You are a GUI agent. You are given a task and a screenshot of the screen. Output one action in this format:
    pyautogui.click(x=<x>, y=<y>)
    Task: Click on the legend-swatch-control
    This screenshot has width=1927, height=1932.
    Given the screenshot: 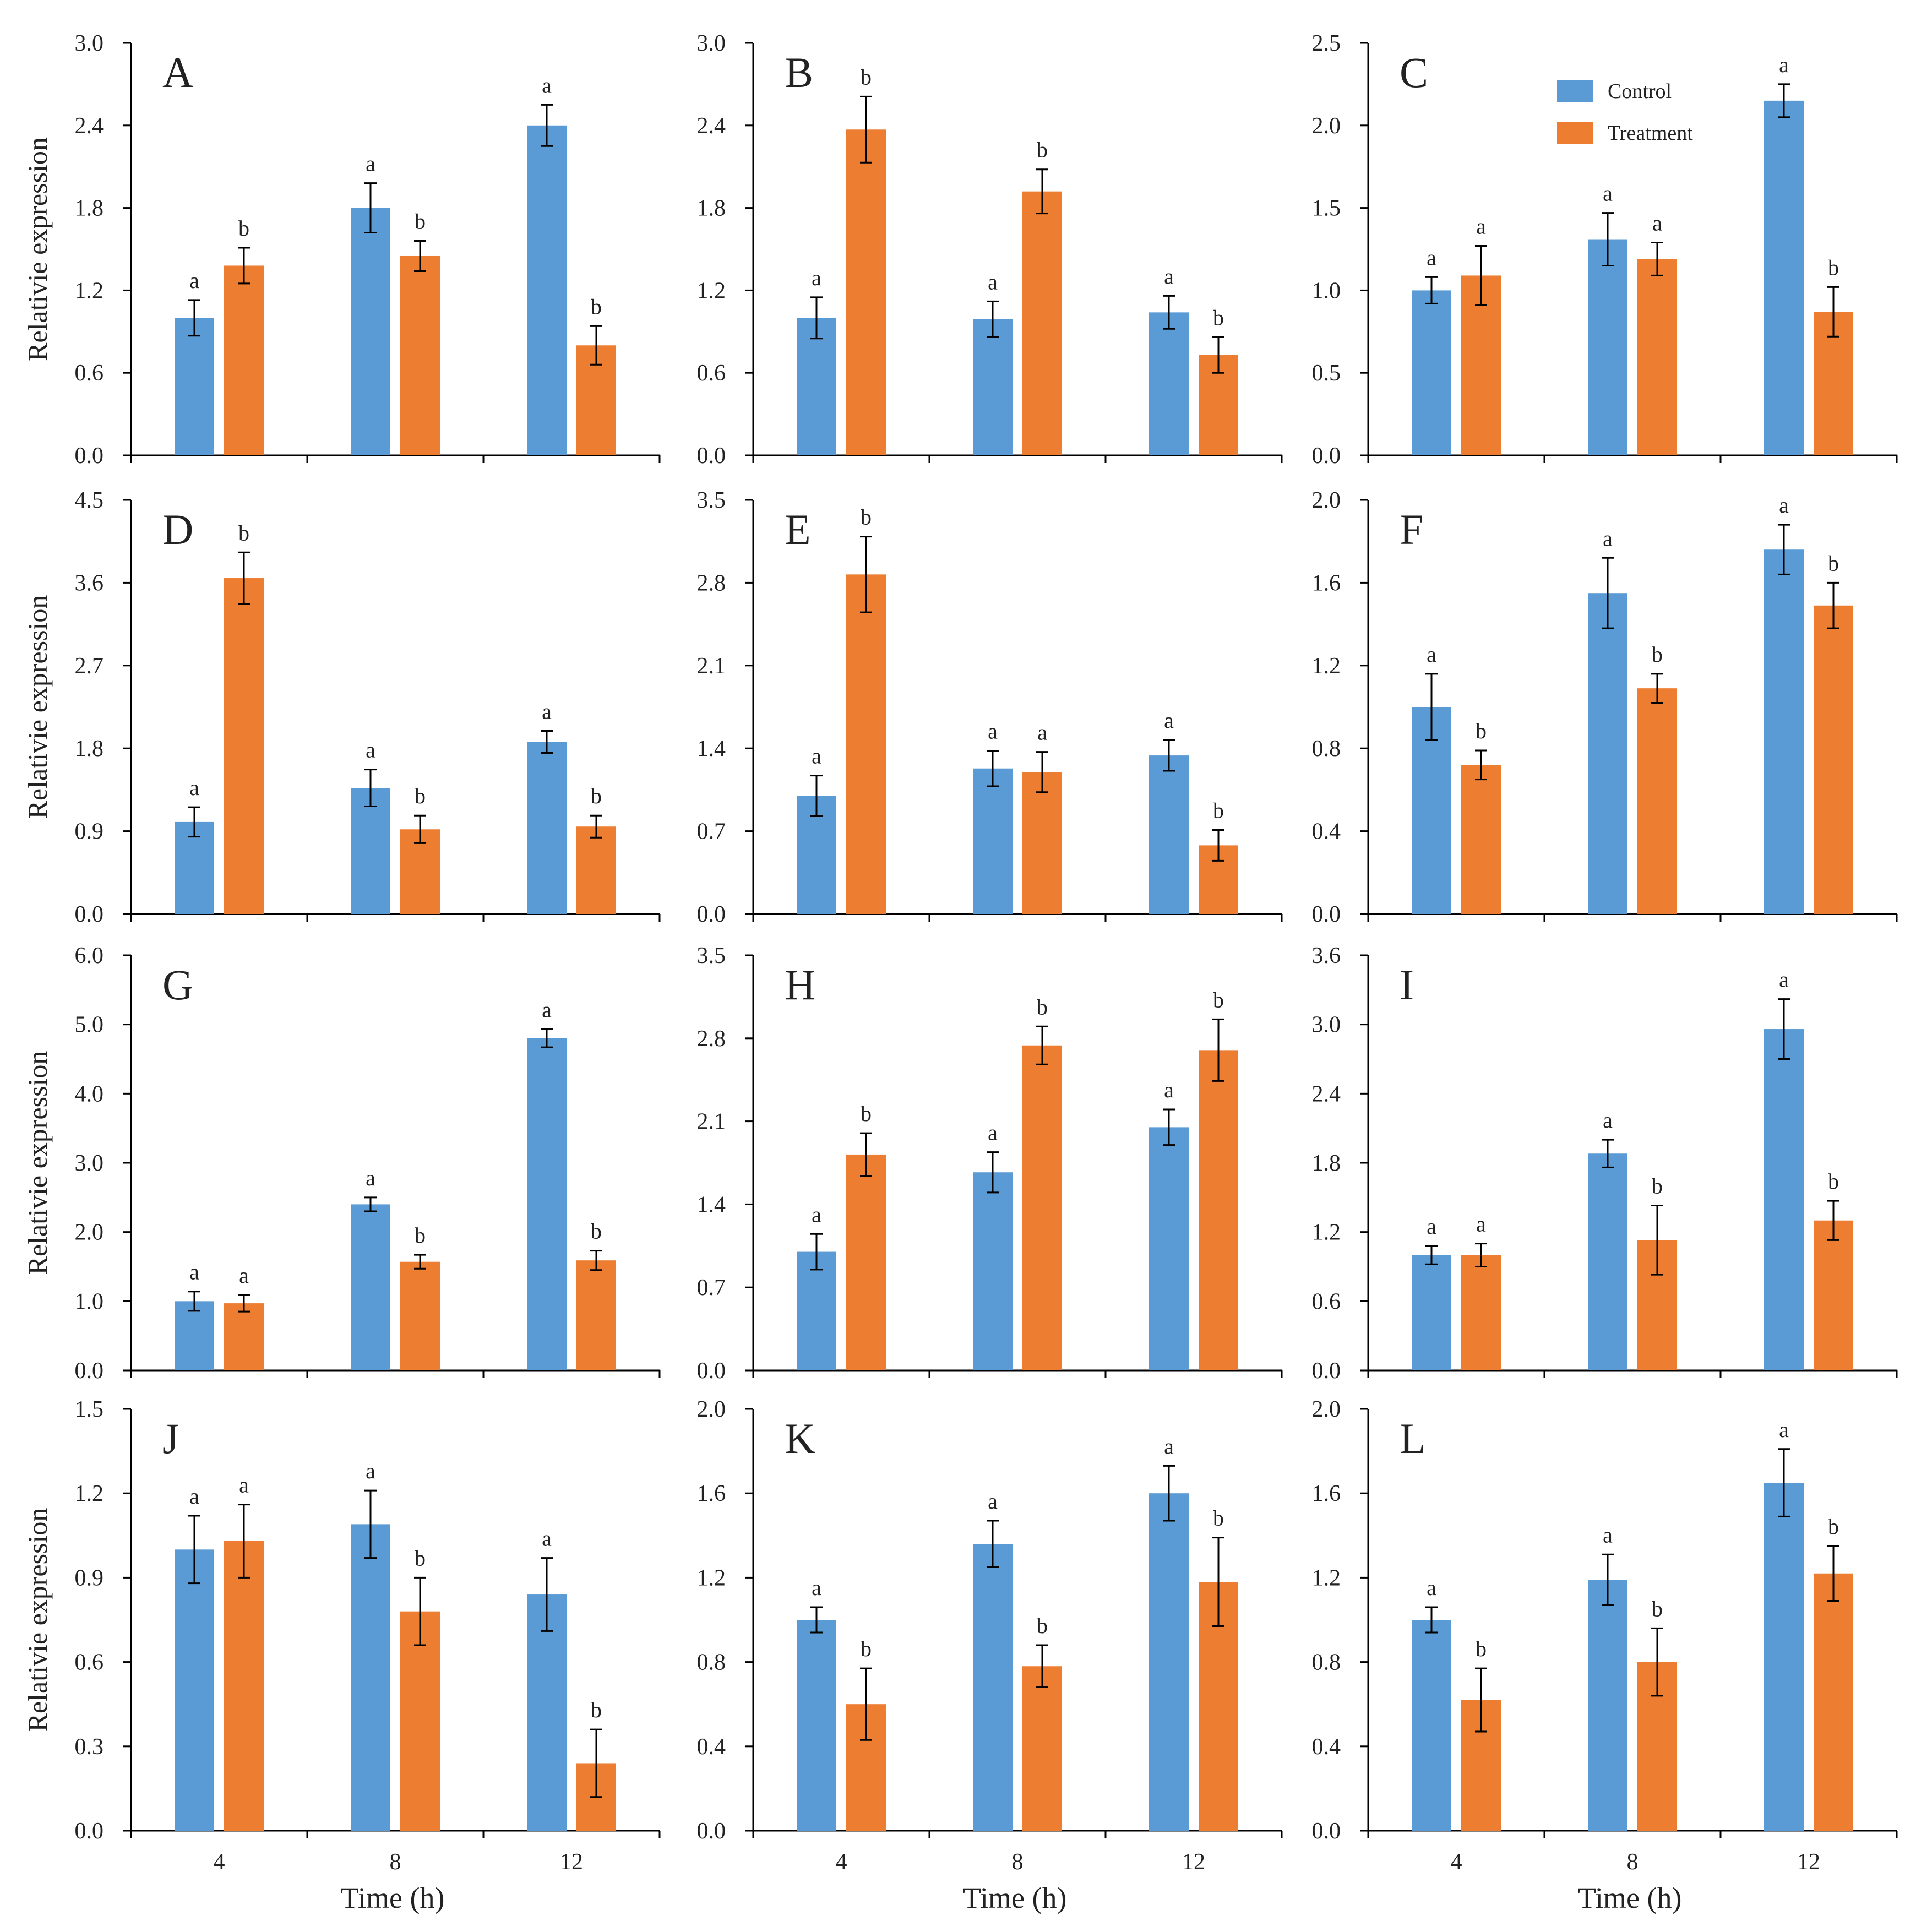 What is the action you would take?
    pyautogui.click(x=1575, y=91)
    